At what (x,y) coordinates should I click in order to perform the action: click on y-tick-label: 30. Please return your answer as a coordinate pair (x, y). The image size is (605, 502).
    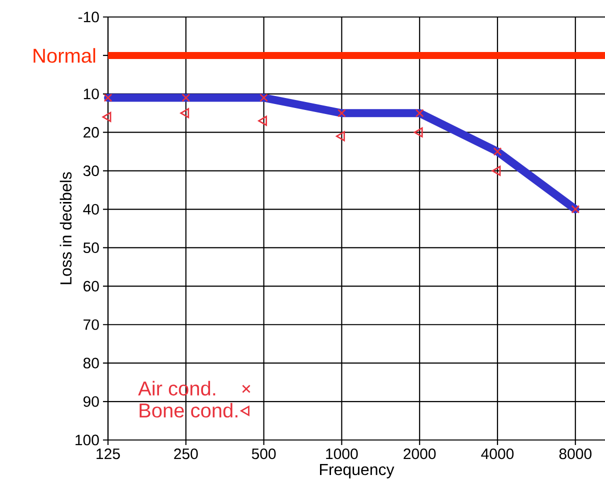
    Looking at the image, I should click on (91, 171).